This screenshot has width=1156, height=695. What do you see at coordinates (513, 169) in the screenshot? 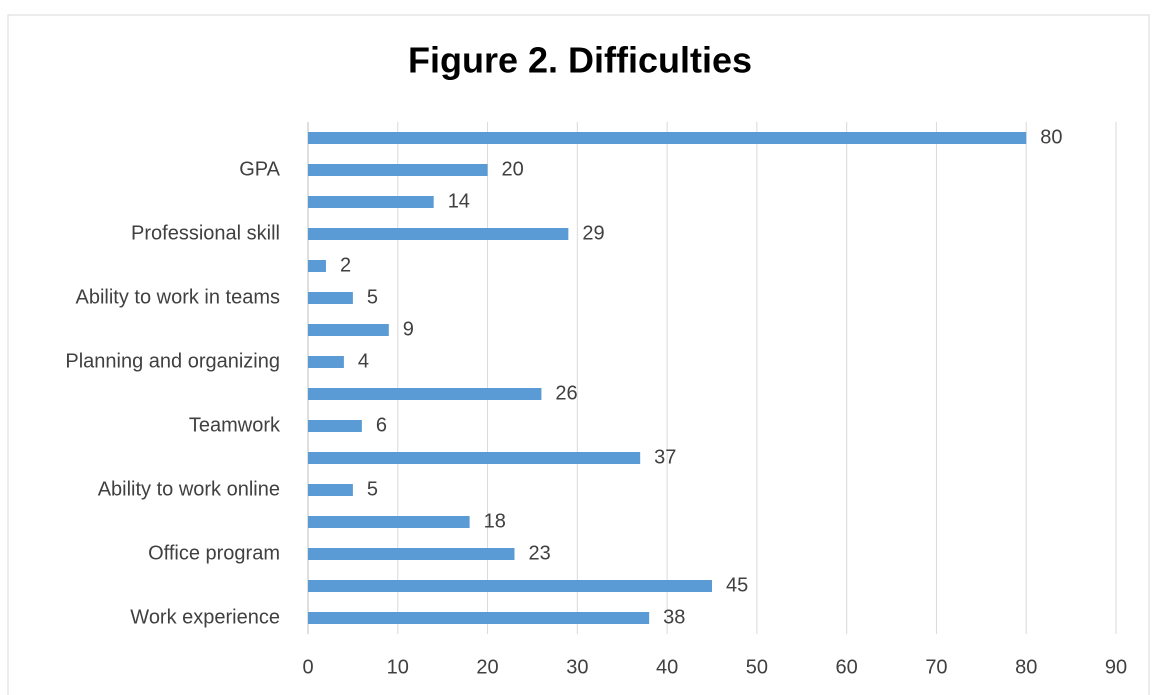
I see `value-label: 20` at bounding box center [513, 169].